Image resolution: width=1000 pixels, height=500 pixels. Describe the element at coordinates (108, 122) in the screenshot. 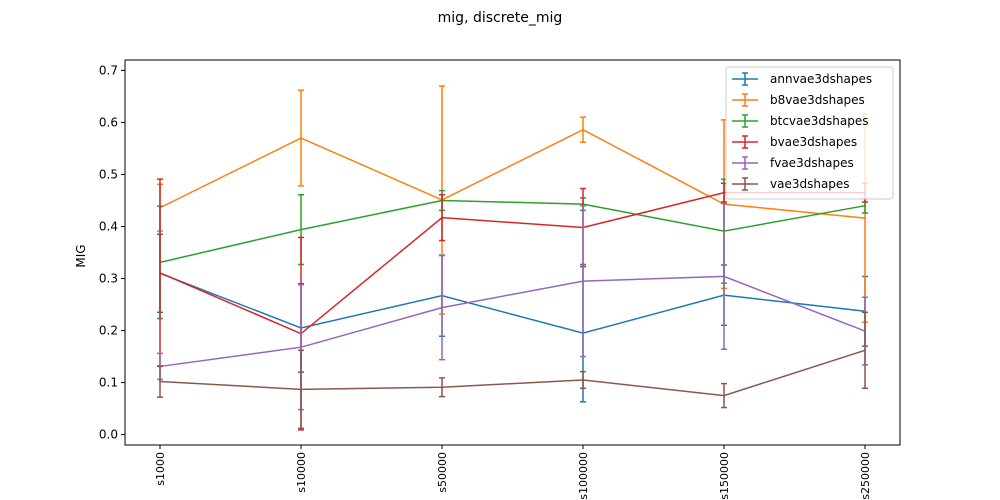

I see `y-tick-label: 0.6` at that location.